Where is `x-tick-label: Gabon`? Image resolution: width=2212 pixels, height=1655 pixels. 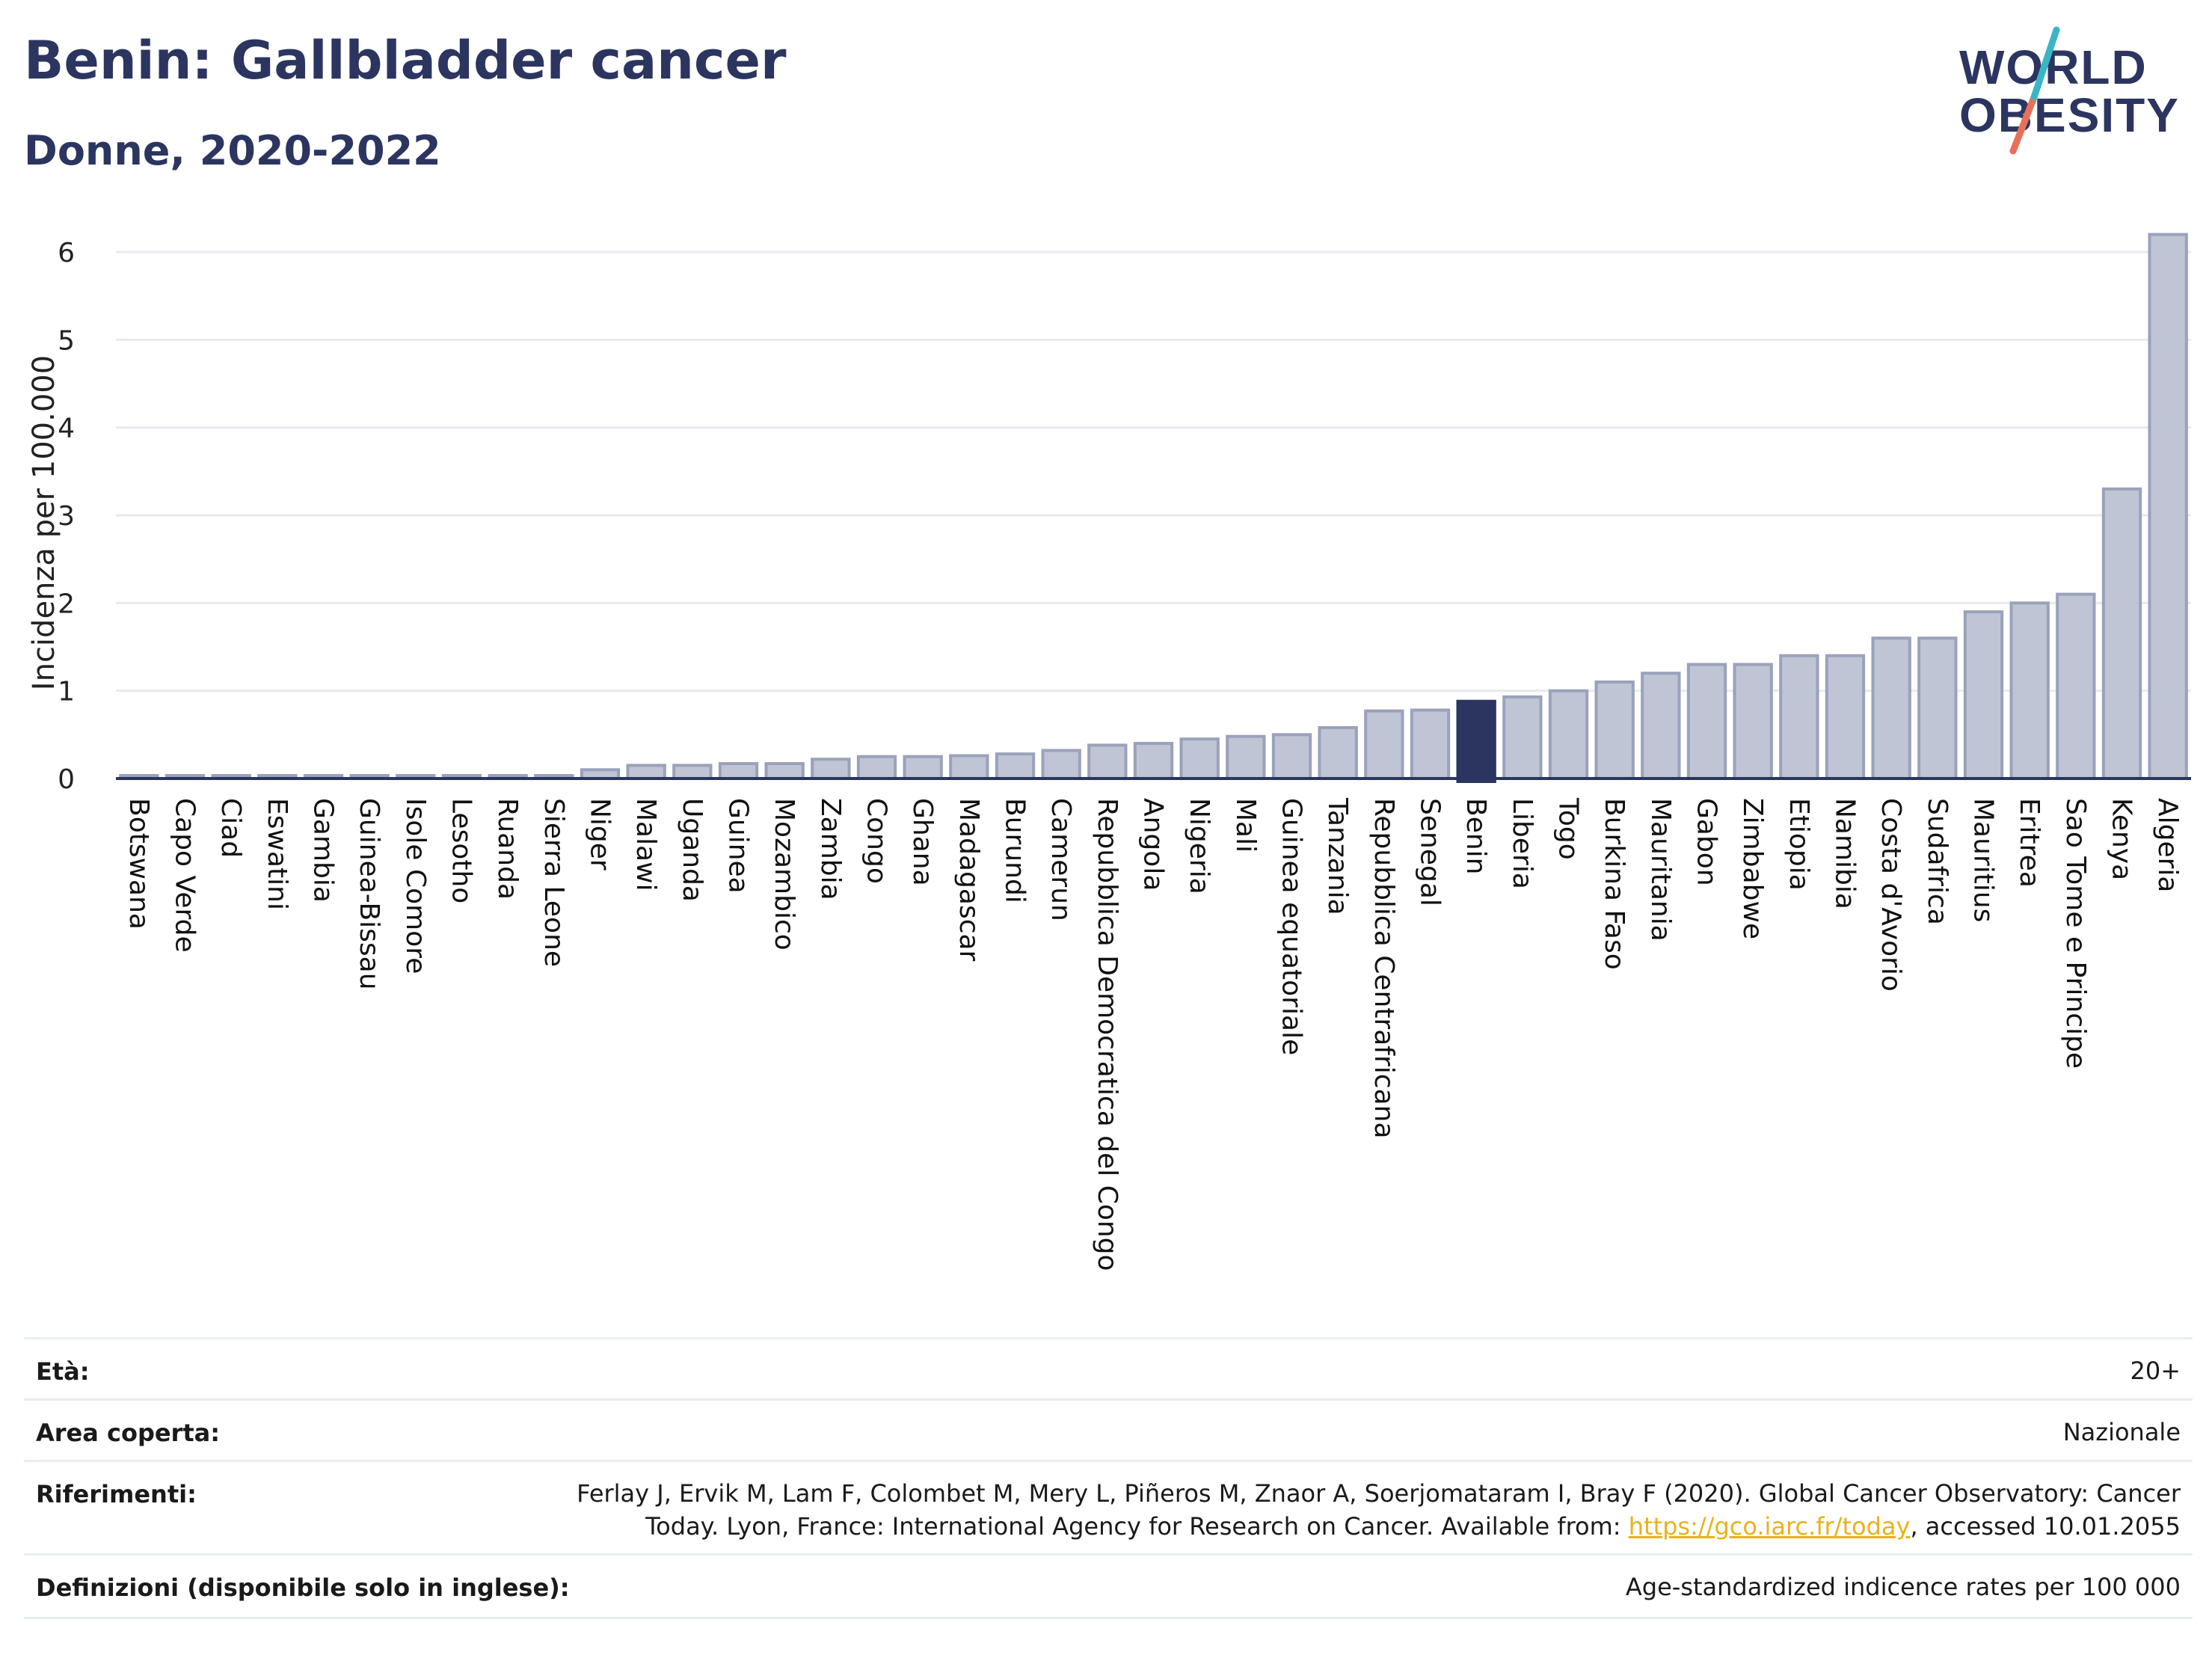
x-tick-label: Gabon is located at coordinates (1707, 842).